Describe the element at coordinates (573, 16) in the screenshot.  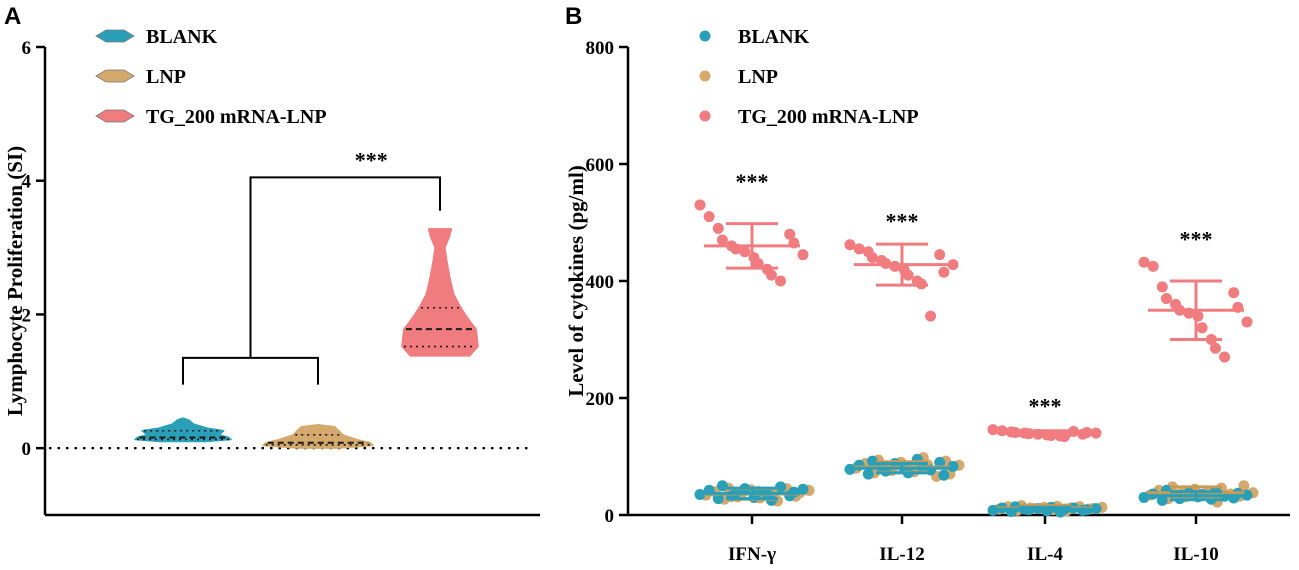
I see `panel-b-letter: B` at that location.